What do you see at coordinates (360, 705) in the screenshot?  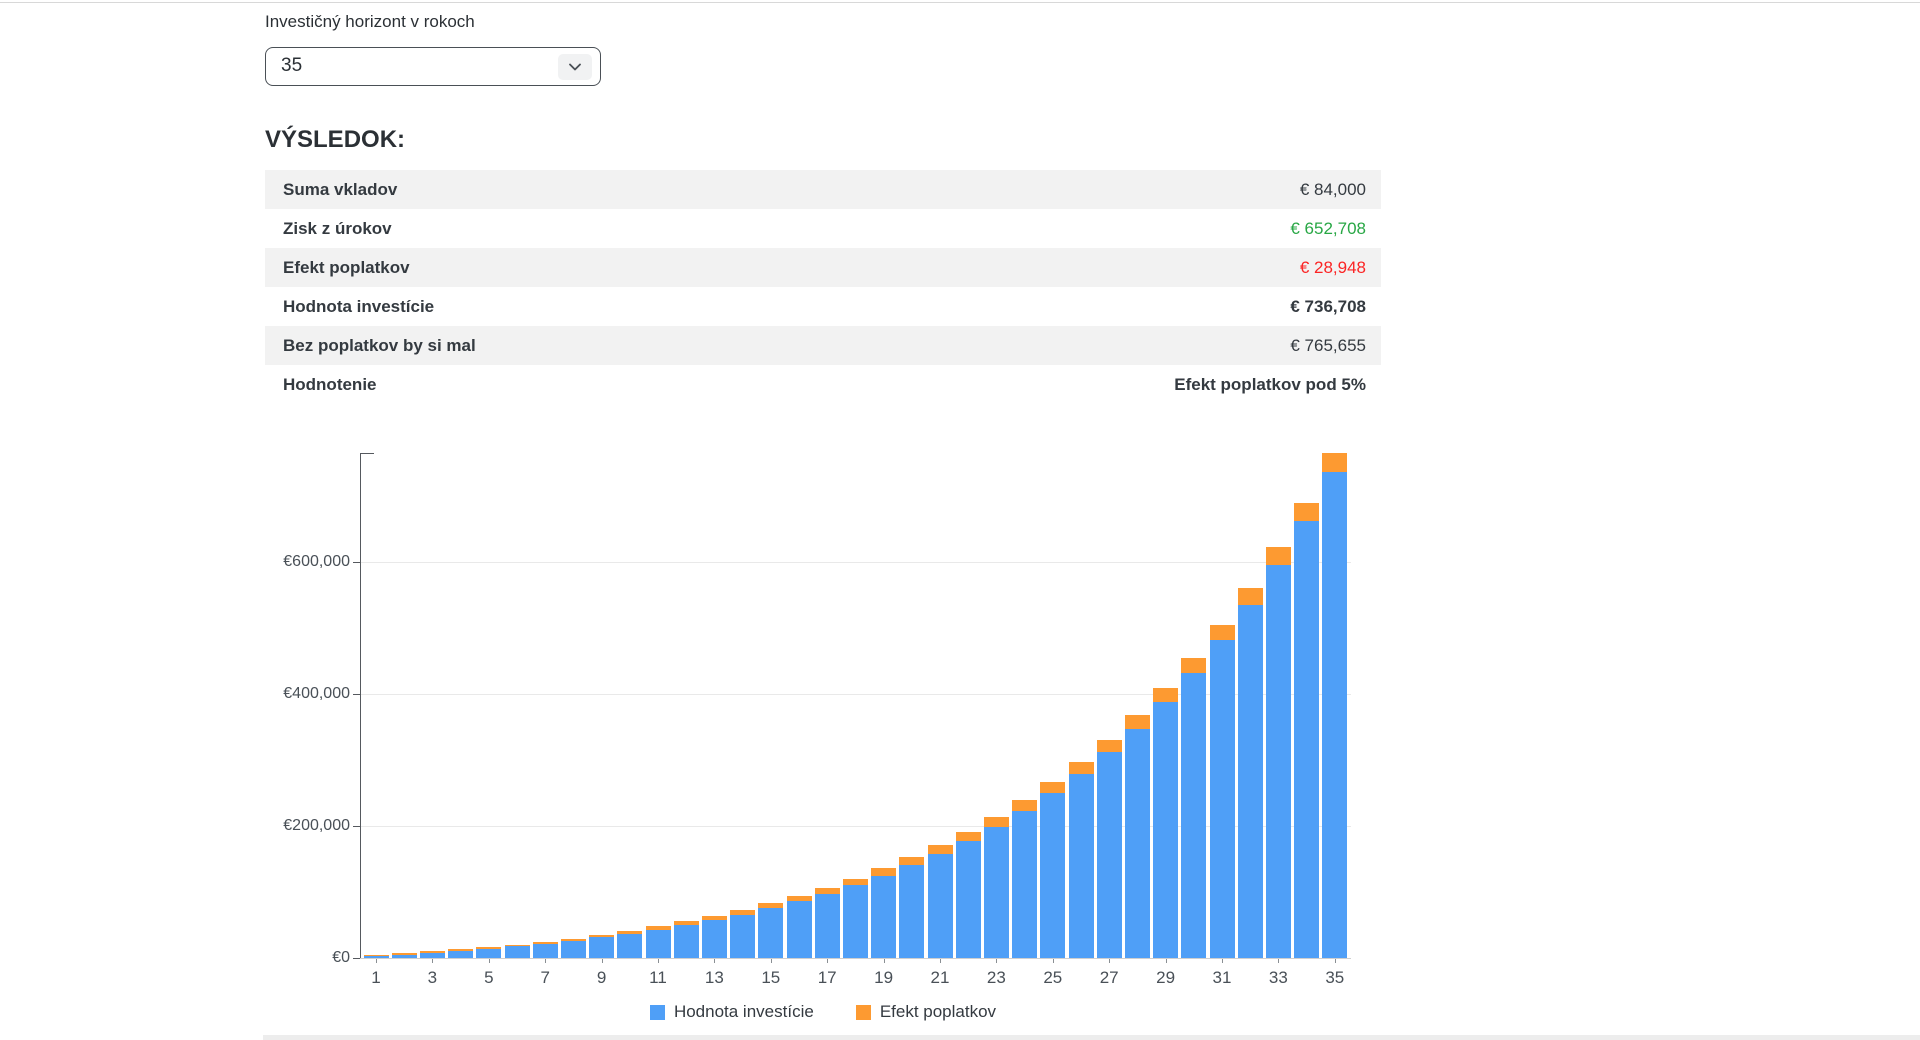 I see `y-axis` at bounding box center [360, 705].